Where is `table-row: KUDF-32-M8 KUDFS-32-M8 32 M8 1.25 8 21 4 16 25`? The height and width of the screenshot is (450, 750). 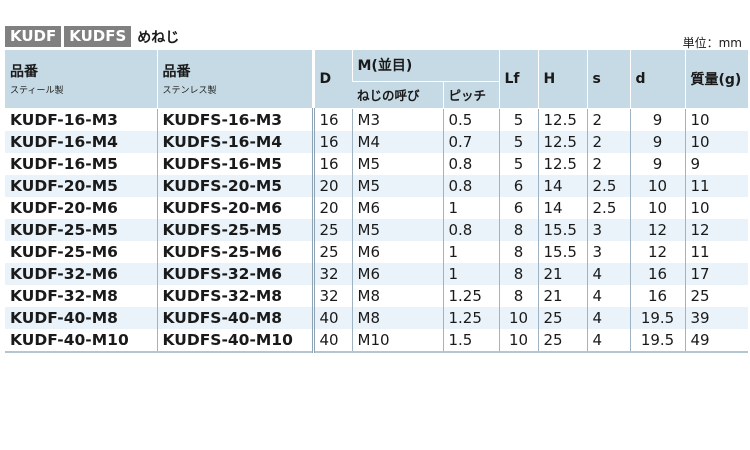 table-row: KUDF-32-M8 KUDFS-32-M8 32 M8 1.25 8 21 4 16 25 is located at coordinates (377, 295).